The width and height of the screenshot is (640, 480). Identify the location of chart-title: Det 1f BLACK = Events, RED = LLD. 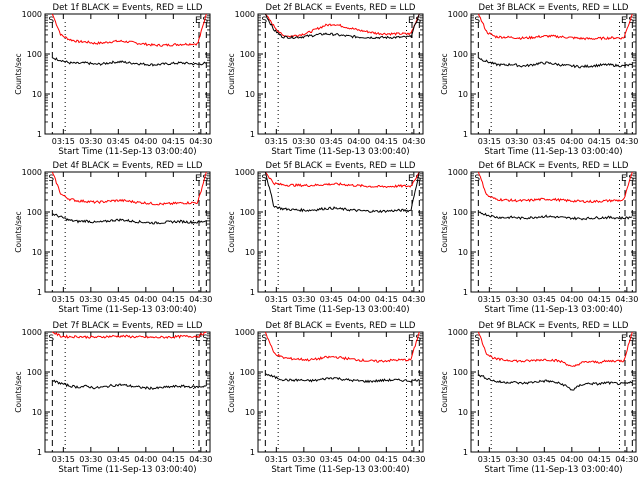
(128, 8).